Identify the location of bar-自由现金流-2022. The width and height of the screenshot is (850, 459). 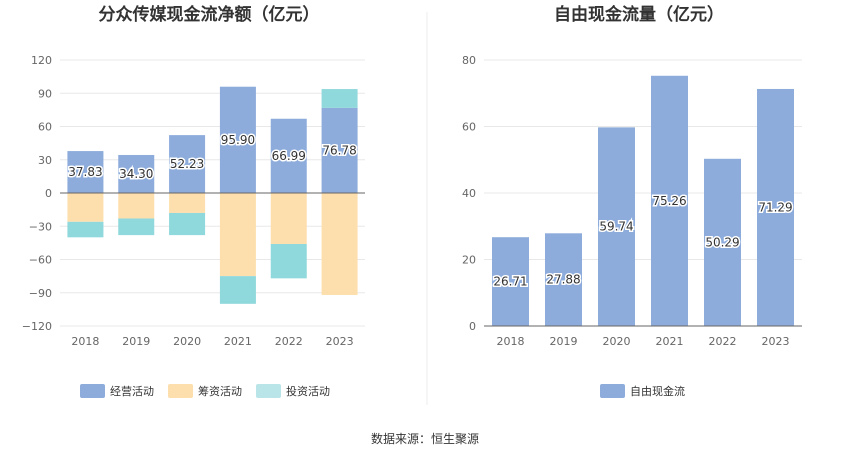
(722, 242).